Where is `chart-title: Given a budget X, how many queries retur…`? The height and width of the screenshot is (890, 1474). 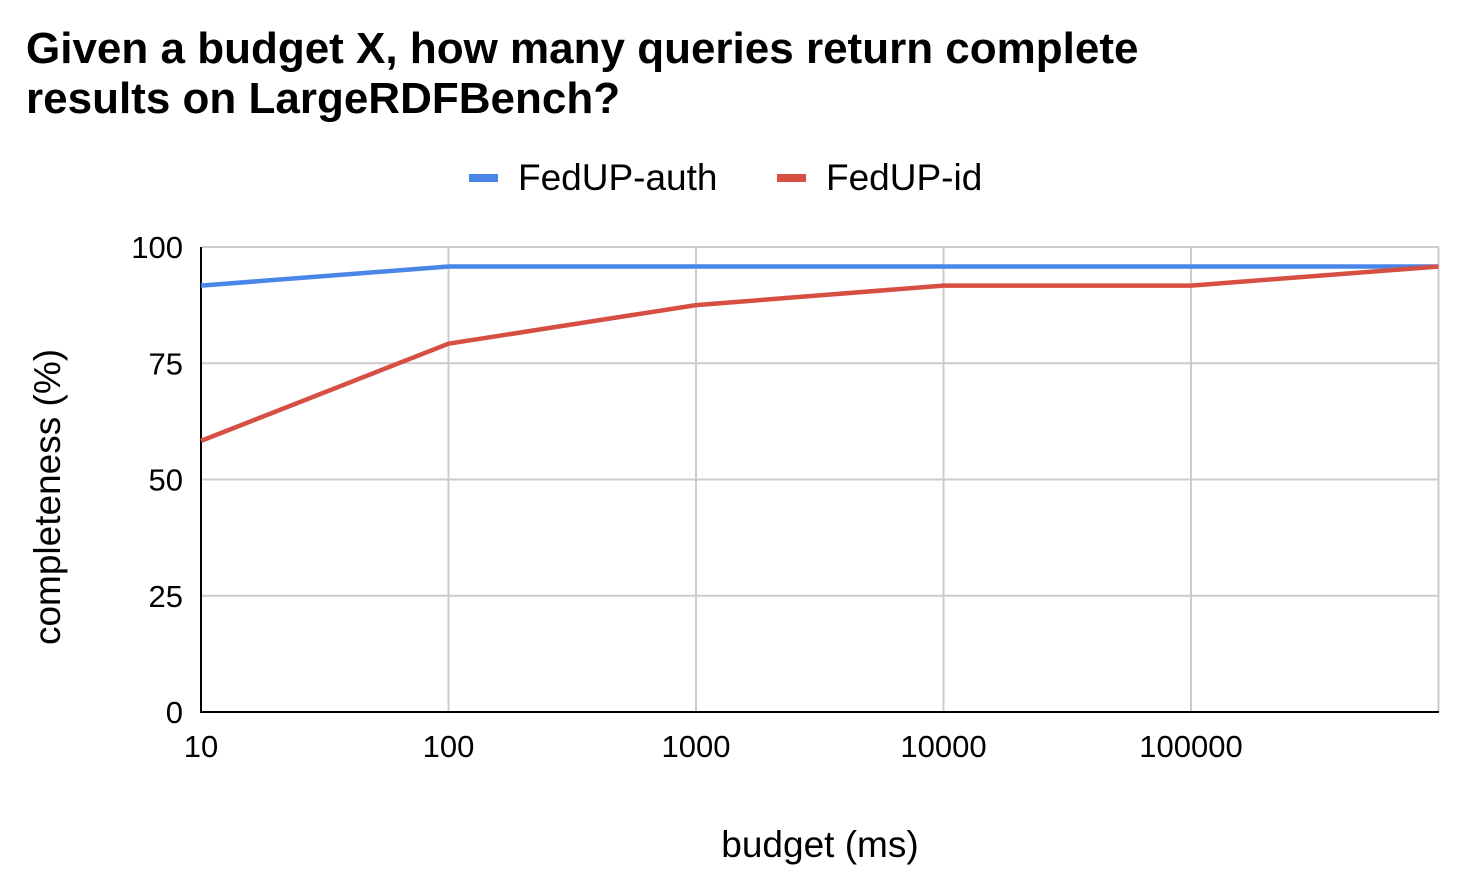 chart-title: Given a budget X, how many queries retur… is located at coordinates (726, 74).